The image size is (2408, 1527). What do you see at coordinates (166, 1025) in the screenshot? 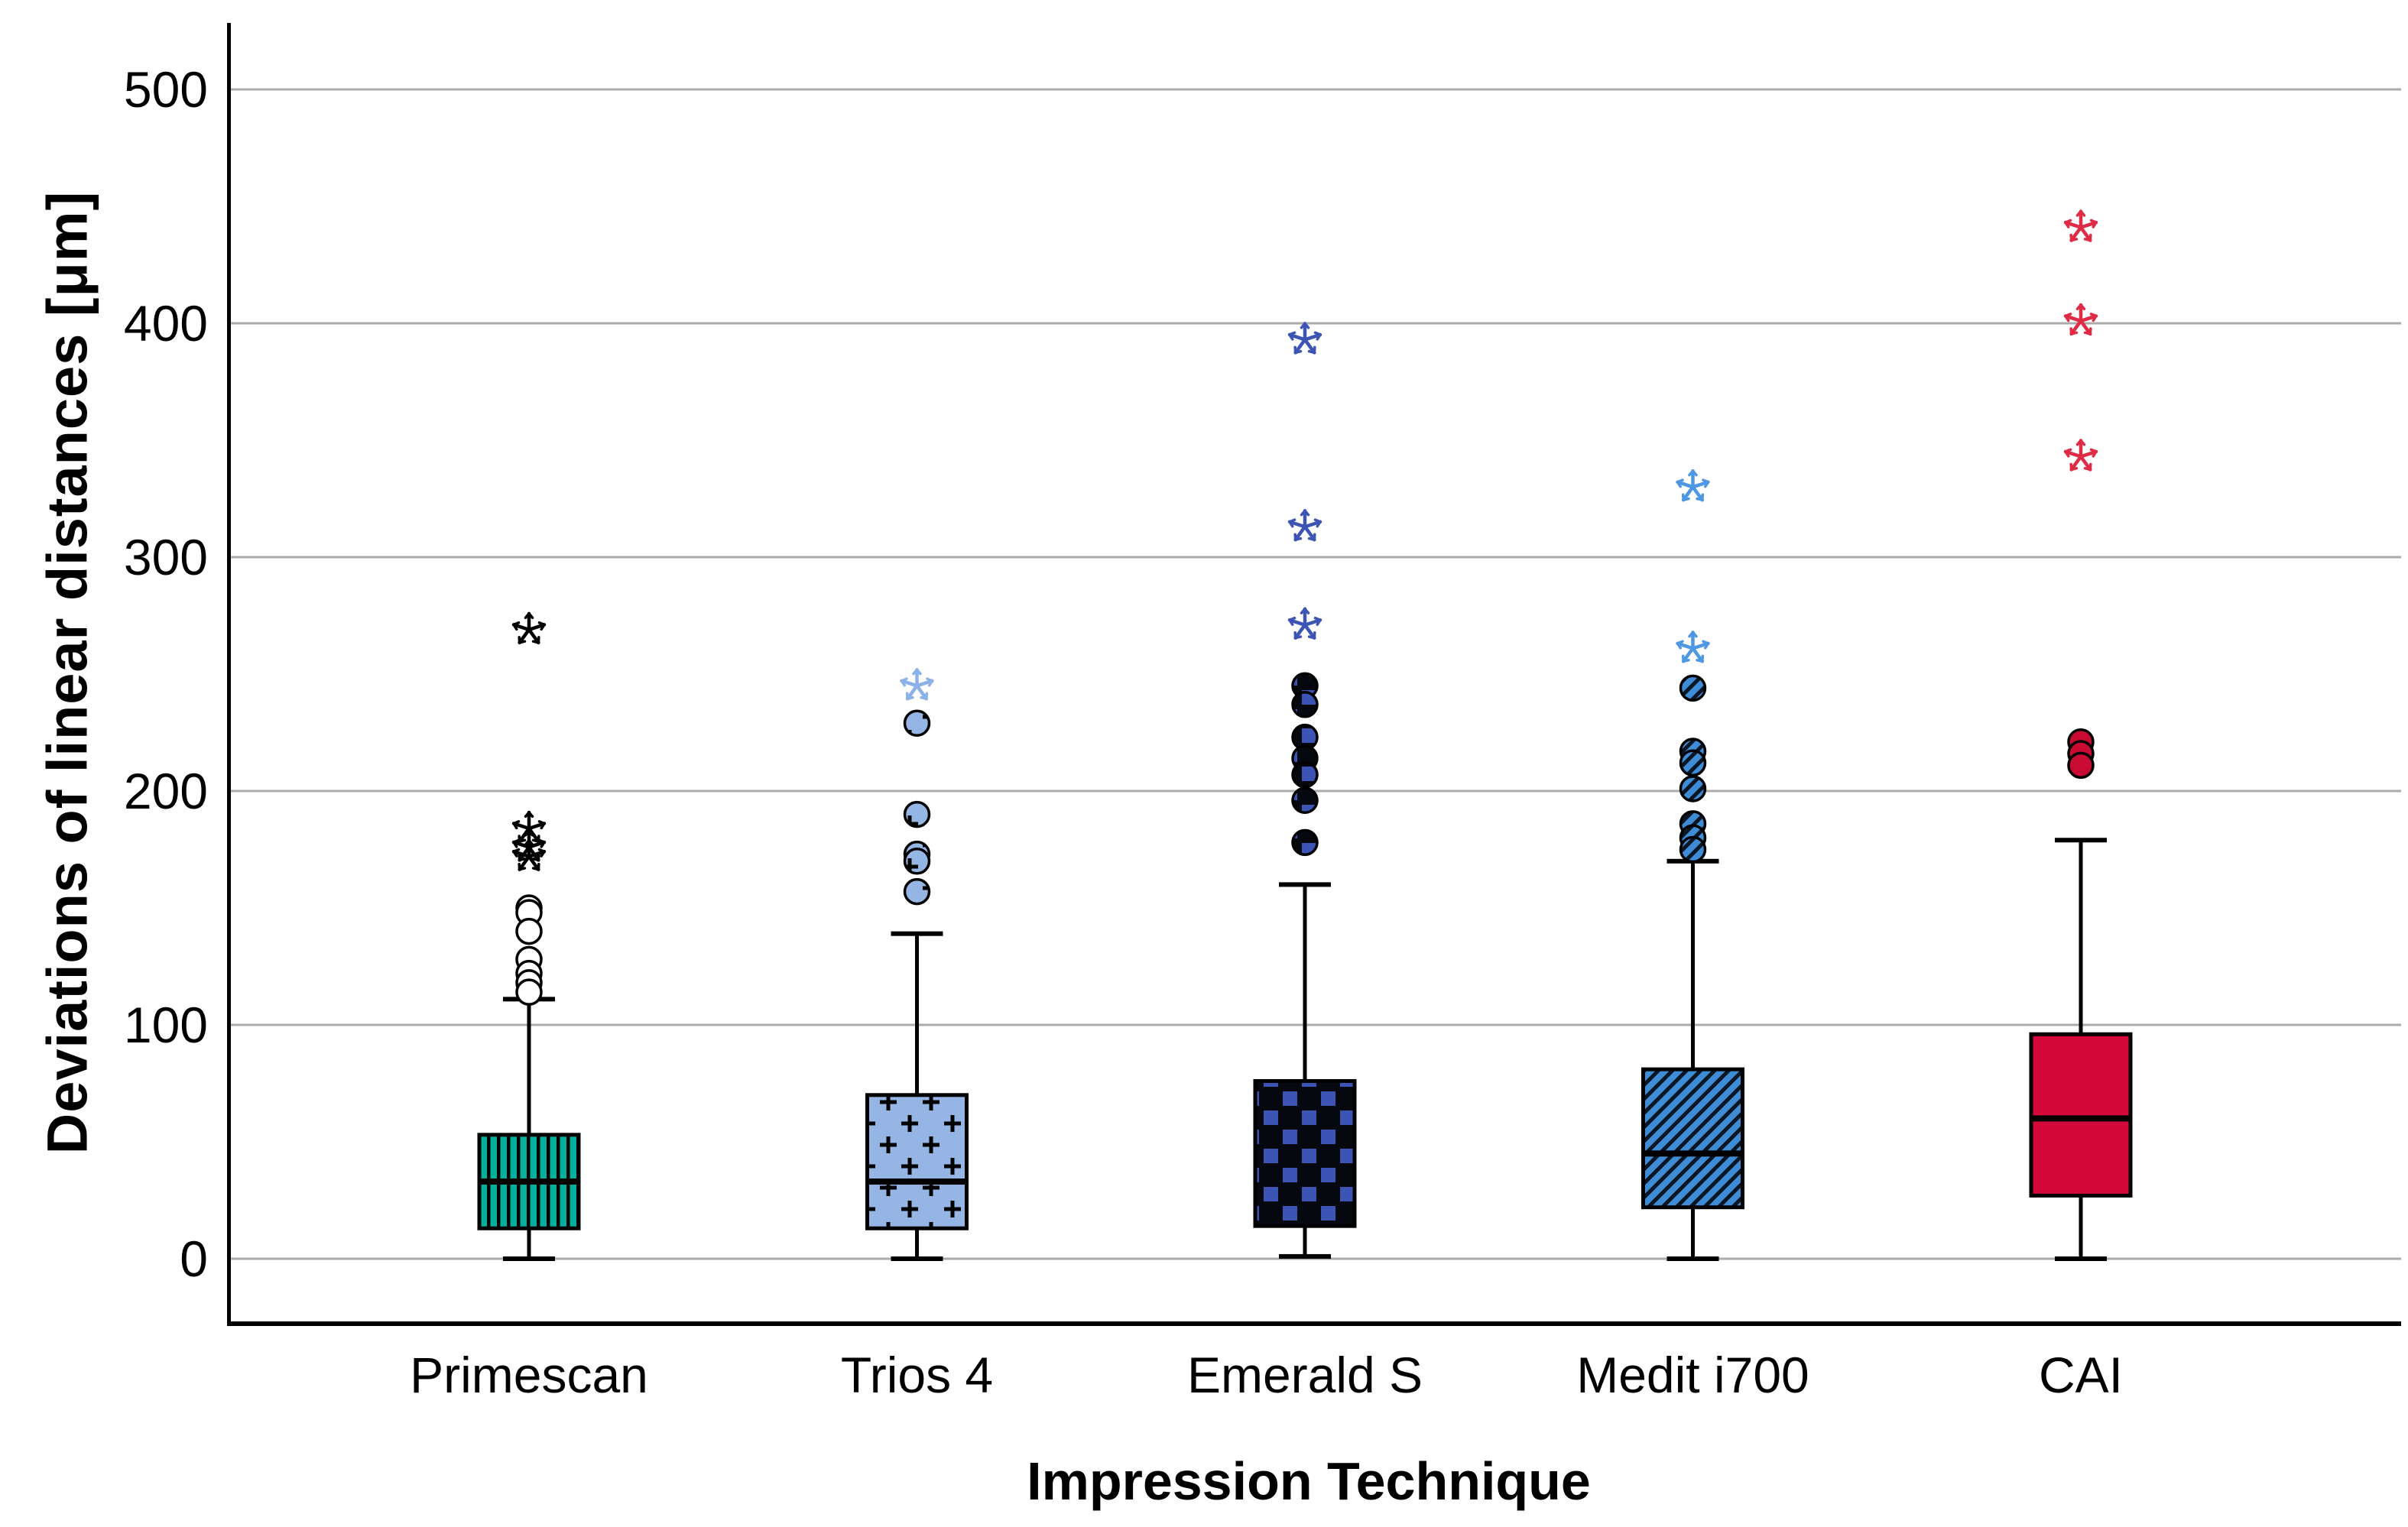
I see `y-tick-label-100: 100` at bounding box center [166, 1025].